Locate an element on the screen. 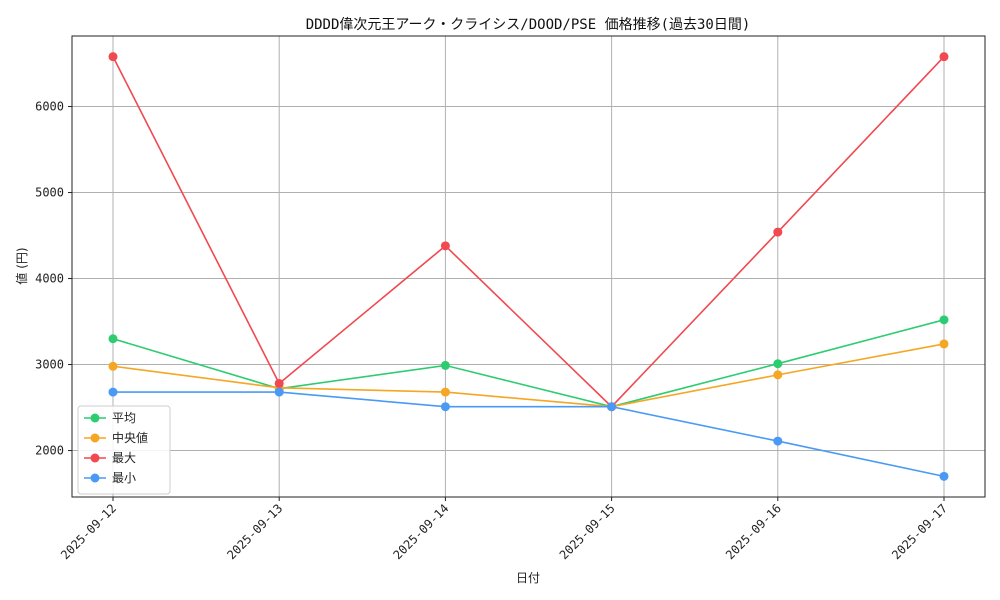 The image size is (1000, 600). x-tick-label: 2025-09-14 is located at coordinates (421, 531).